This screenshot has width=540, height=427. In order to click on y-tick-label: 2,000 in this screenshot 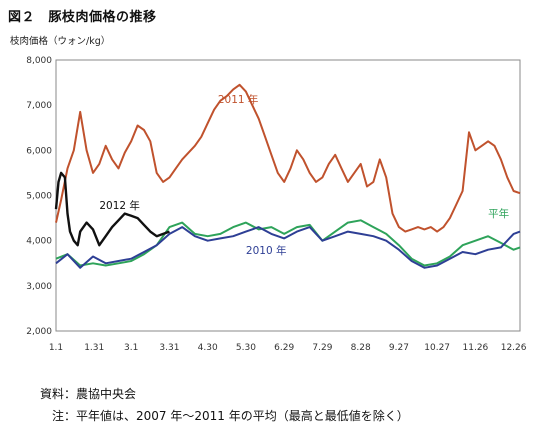, I will do `click(39, 332)`.